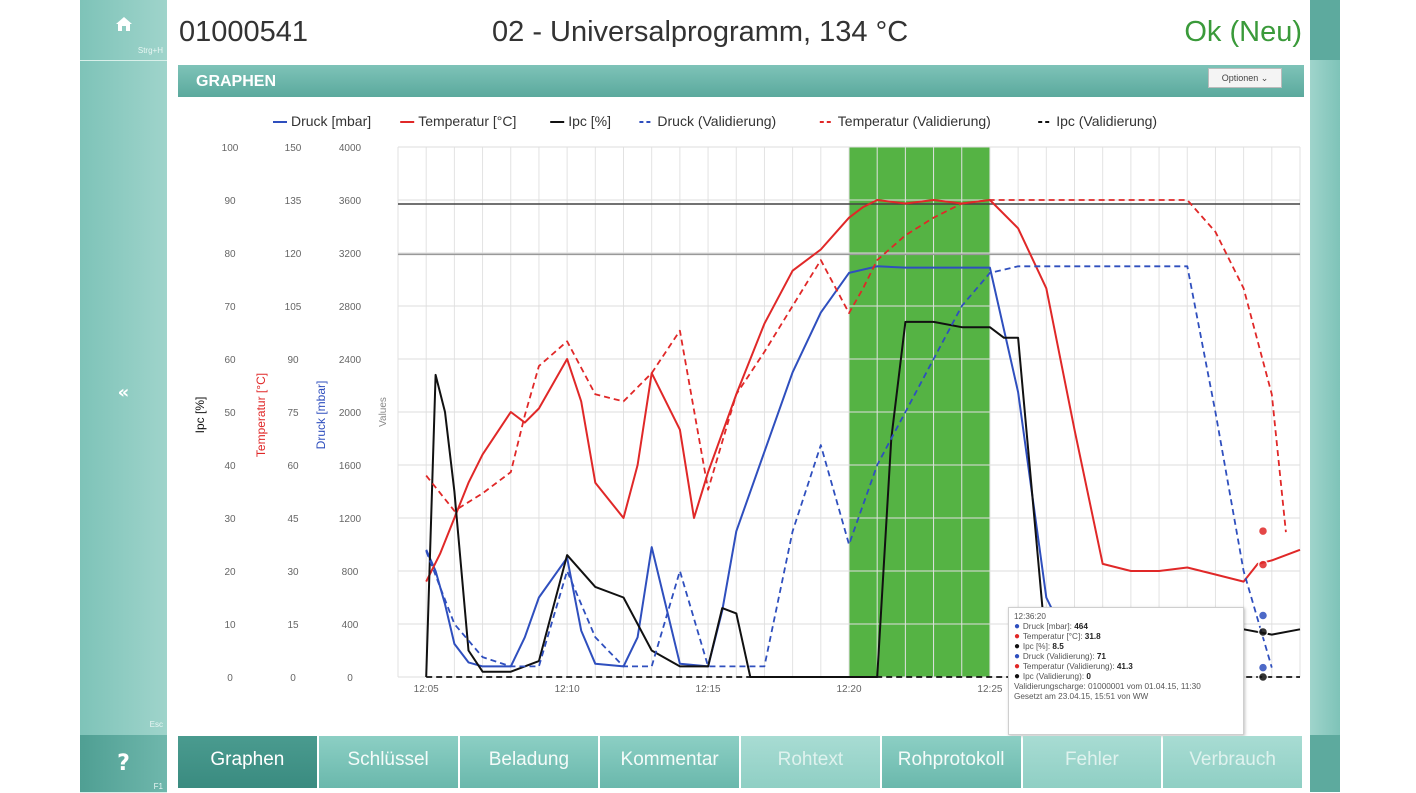 The image size is (1416, 793). I want to click on back-button: « Esc, so click(123, 398).